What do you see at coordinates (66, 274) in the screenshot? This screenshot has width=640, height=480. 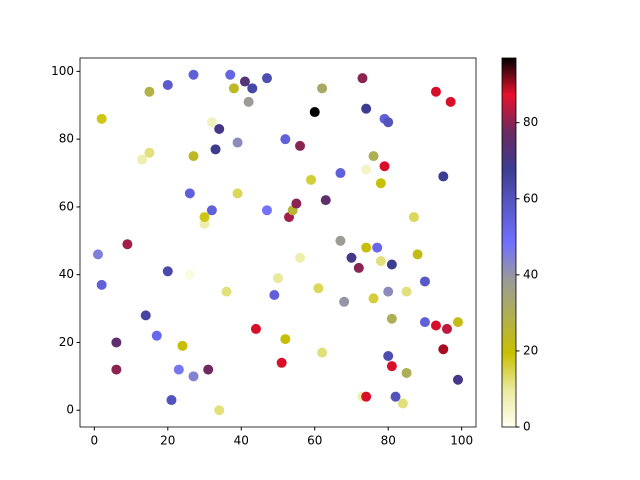 I see `y-tick-label: 40` at bounding box center [66, 274].